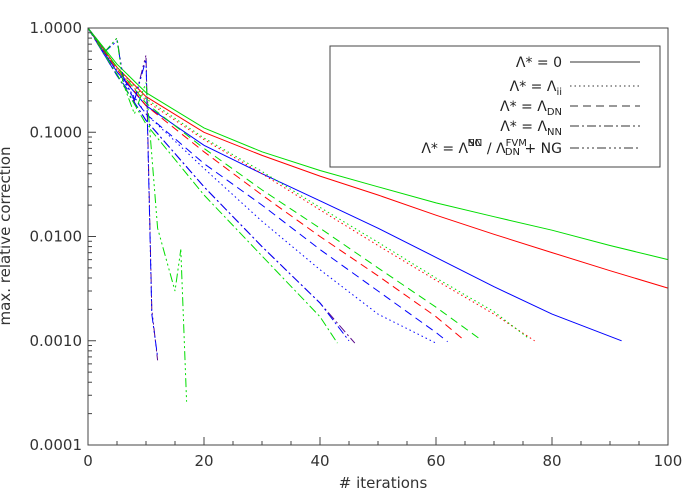 The image size is (700, 500). What do you see at coordinates (56, 341) in the screenshot?
I see `y-tick-label: 0.0010` at bounding box center [56, 341].